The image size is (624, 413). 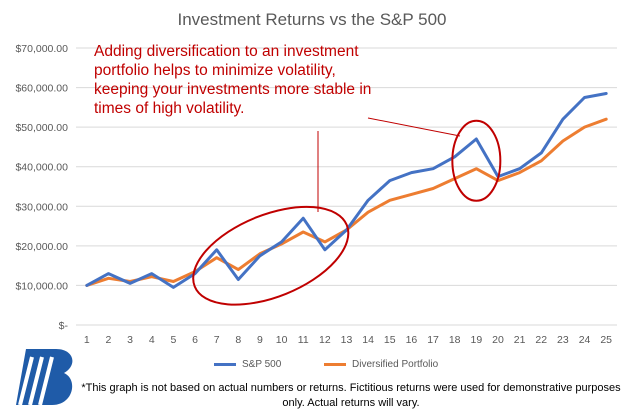 I want to click on x-tick-label: 16, so click(x=412, y=340).